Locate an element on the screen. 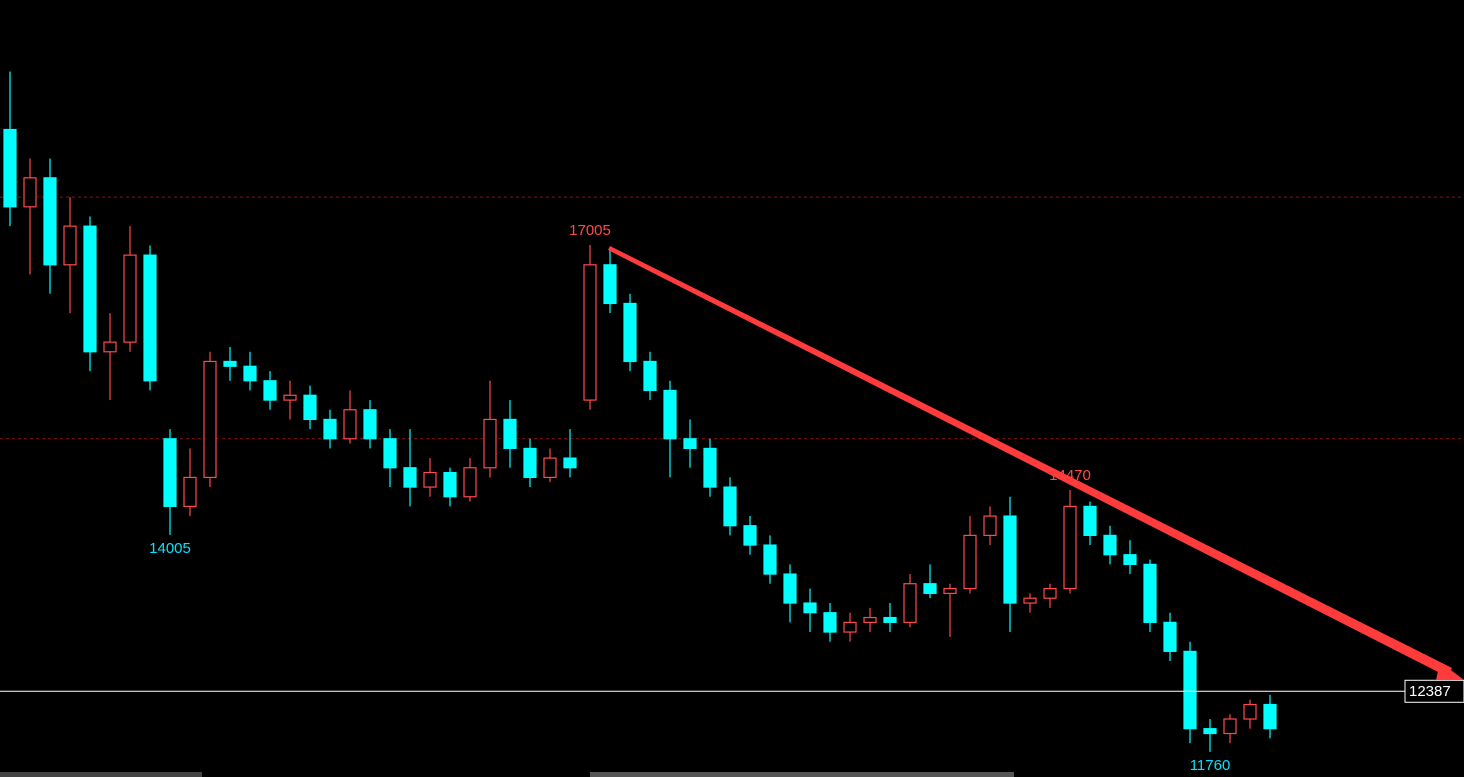 This screenshot has width=1464, height=777. low-label: 11760 is located at coordinates (1210, 765).